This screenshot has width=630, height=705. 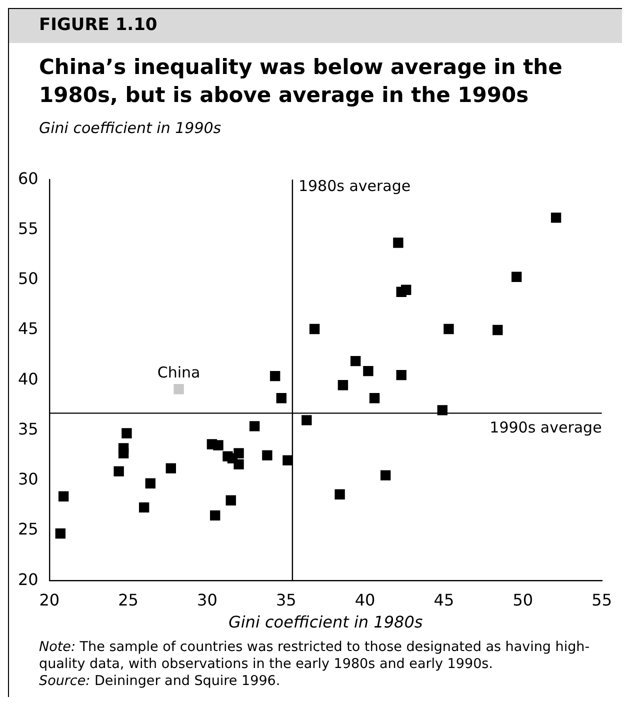 I want to click on y-tick-label: 60, so click(x=28, y=178).